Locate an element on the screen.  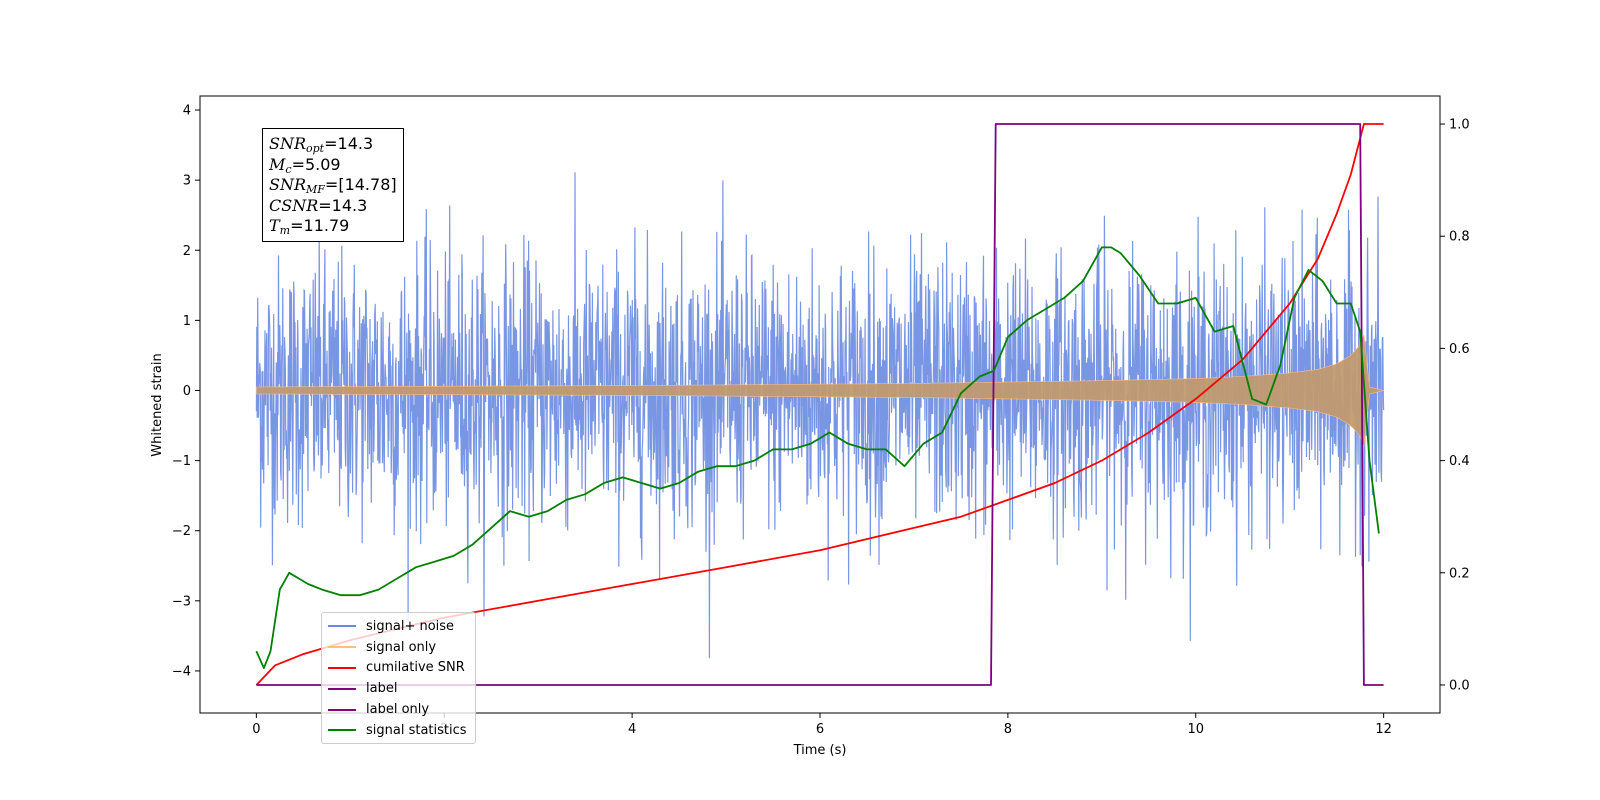
y-left-tick-label: 0 is located at coordinates (187, 391).